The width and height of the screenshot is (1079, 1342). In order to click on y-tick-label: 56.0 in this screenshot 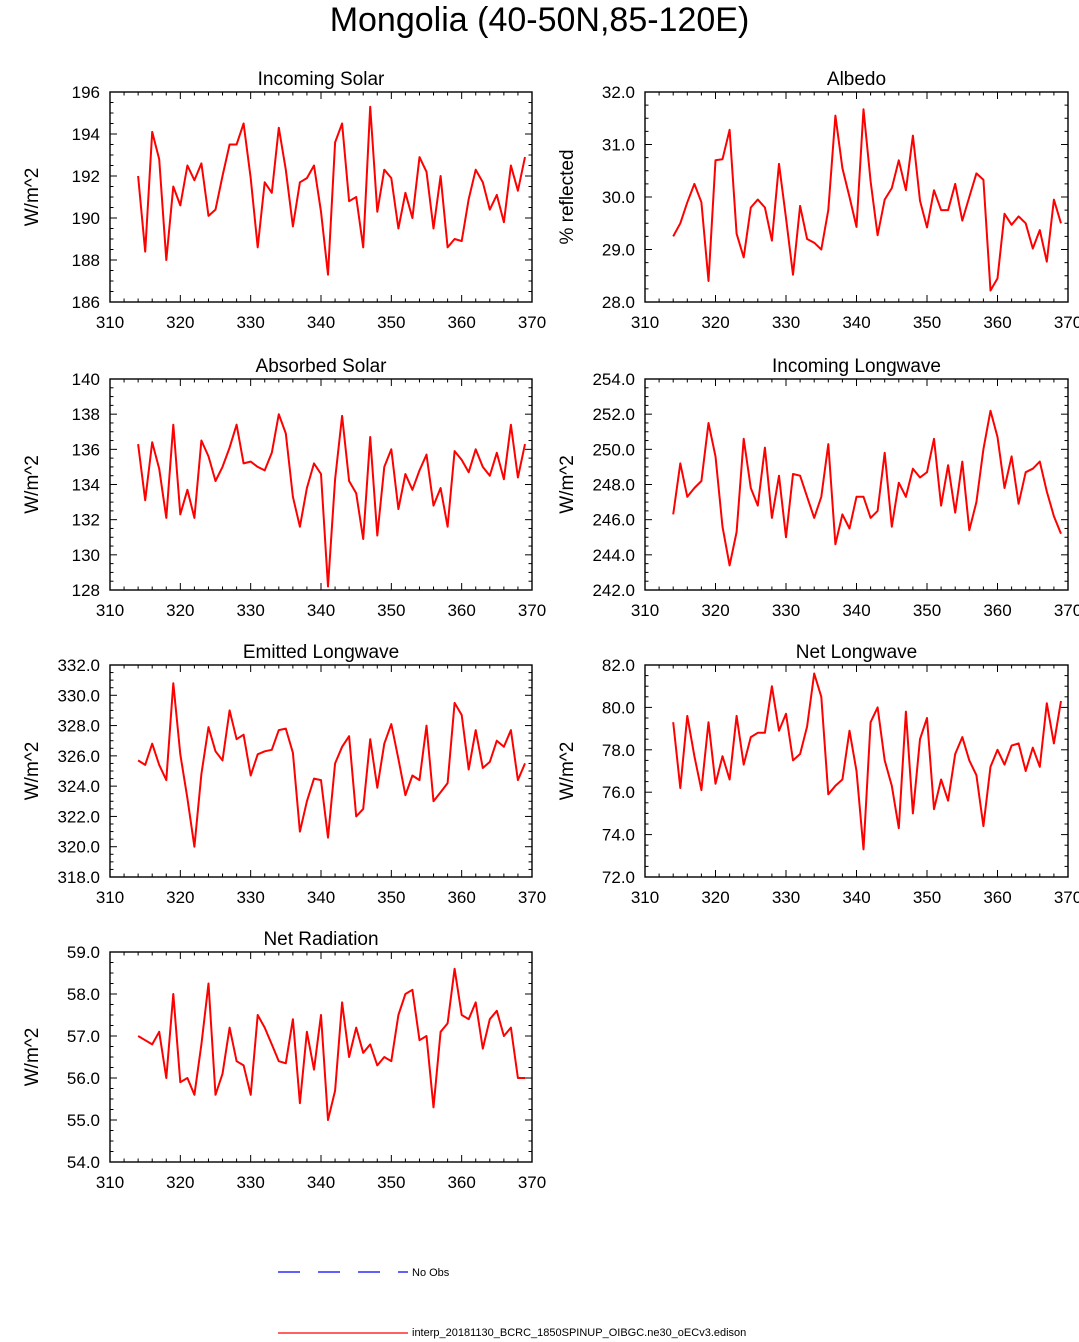, I will do `click(83, 1078)`.